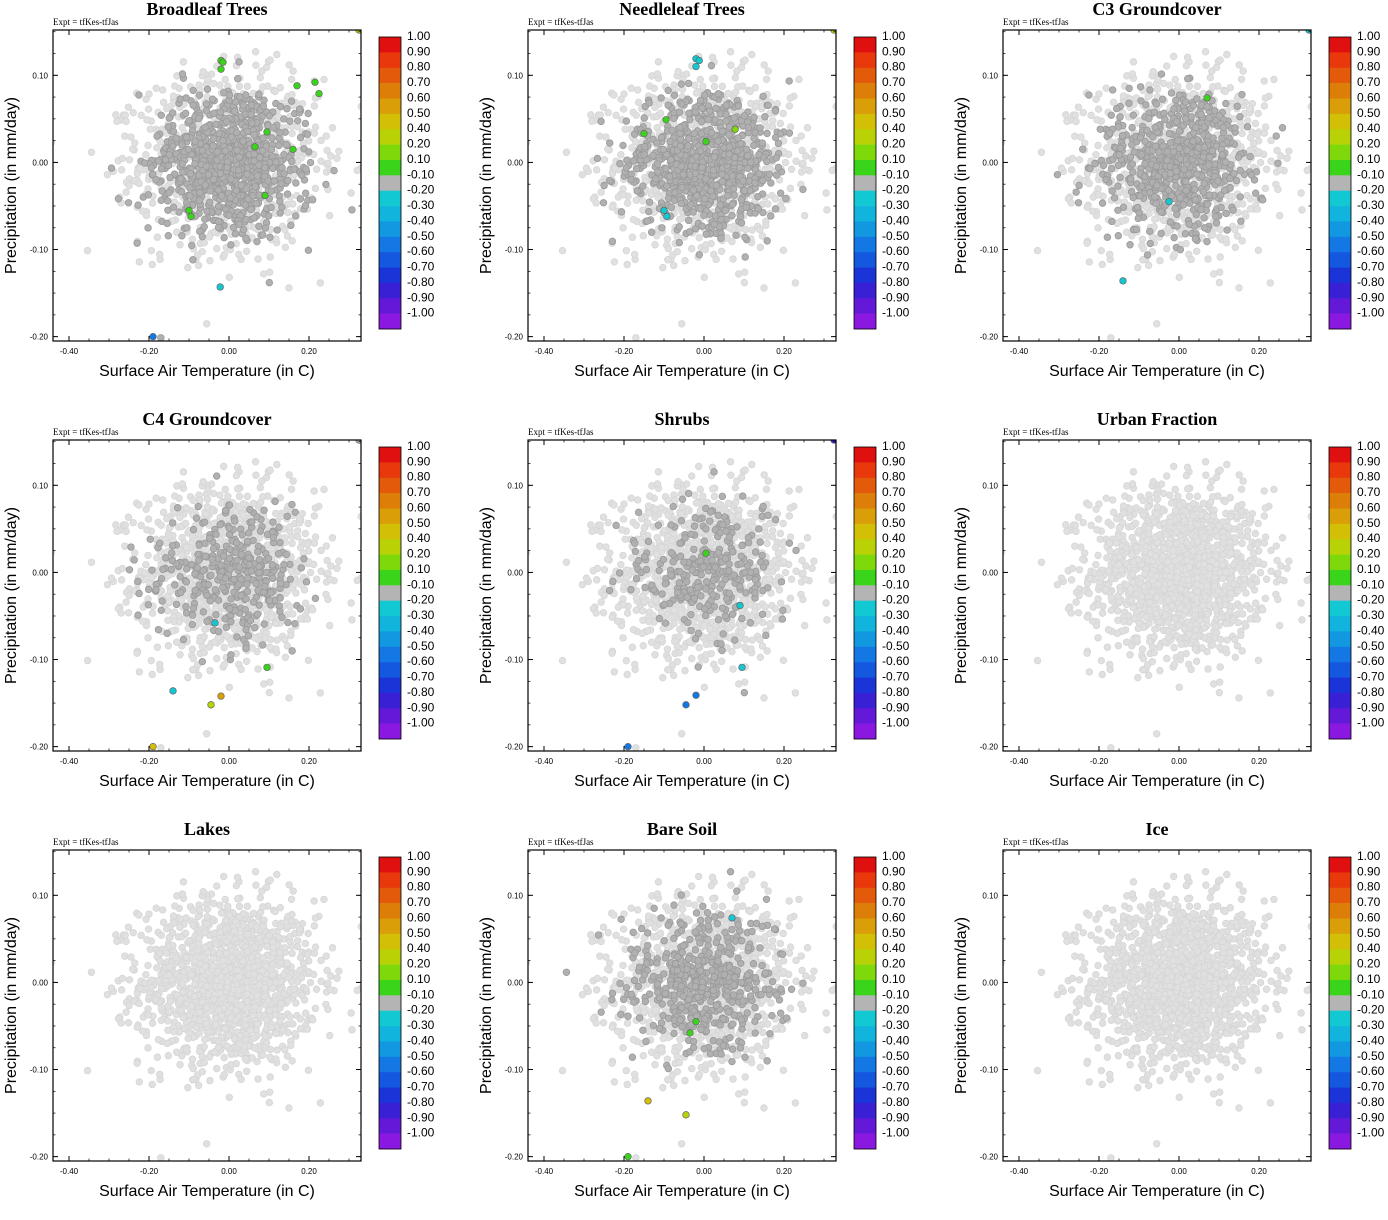 This screenshot has width=1388, height=1220. What do you see at coordinates (896, 220) in the screenshot?
I see `colorbar-label: -0.40` at bounding box center [896, 220].